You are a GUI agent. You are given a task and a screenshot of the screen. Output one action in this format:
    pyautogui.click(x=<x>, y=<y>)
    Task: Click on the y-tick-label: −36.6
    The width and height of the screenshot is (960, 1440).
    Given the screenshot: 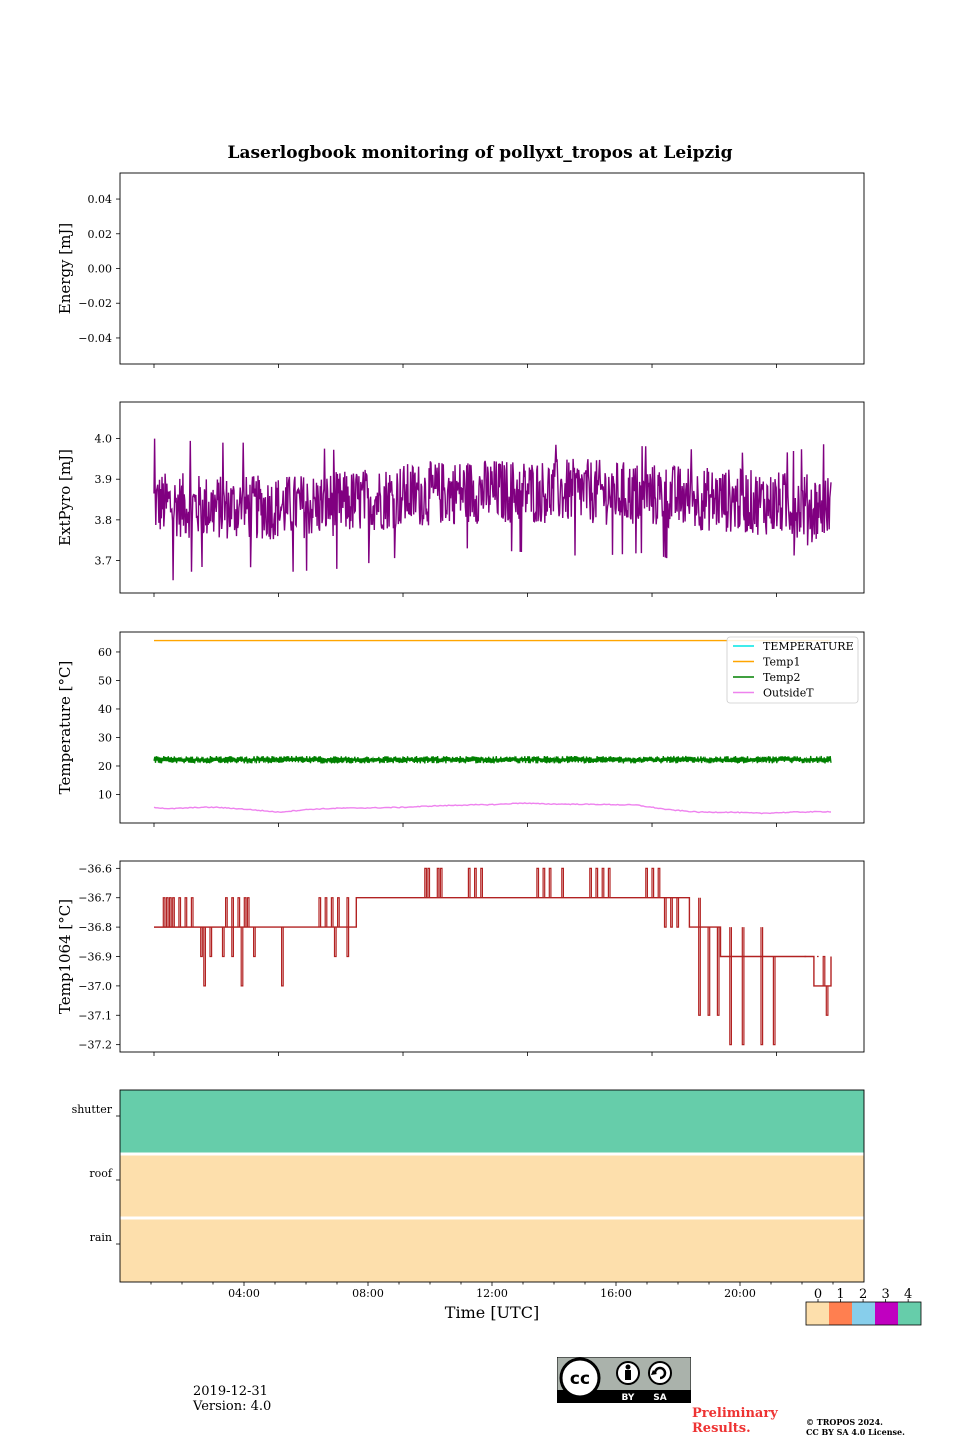 What is the action you would take?
    pyautogui.click(x=95, y=868)
    